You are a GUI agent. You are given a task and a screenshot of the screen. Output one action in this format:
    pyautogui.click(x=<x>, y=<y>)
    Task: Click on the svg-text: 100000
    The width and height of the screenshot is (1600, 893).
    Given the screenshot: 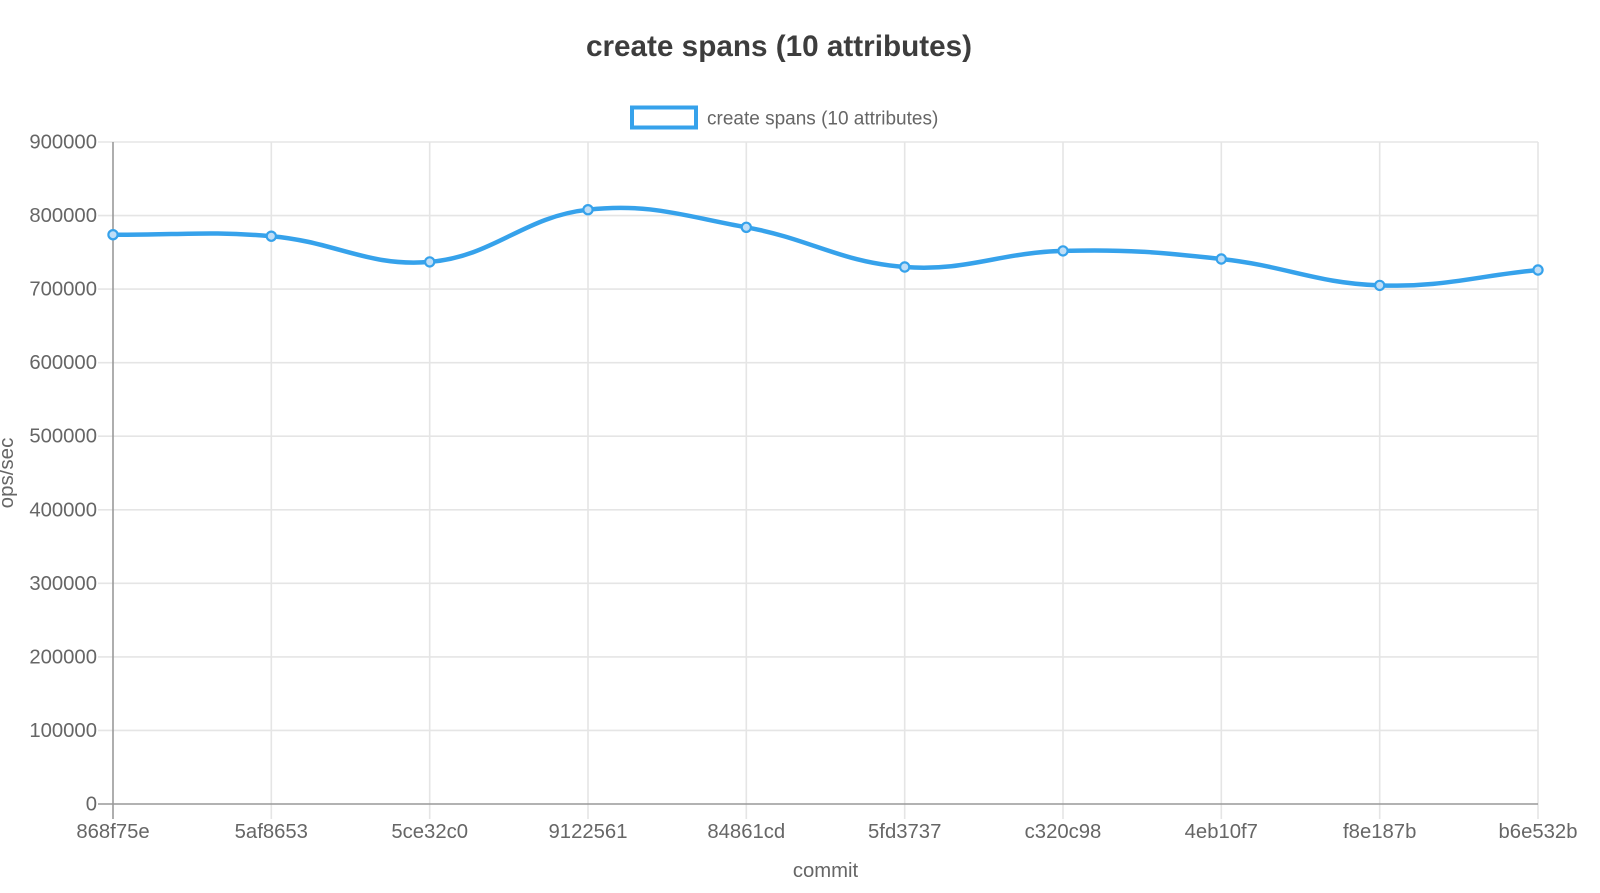 What is the action you would take?
    pyautogui.click(x=63, y=731)
    